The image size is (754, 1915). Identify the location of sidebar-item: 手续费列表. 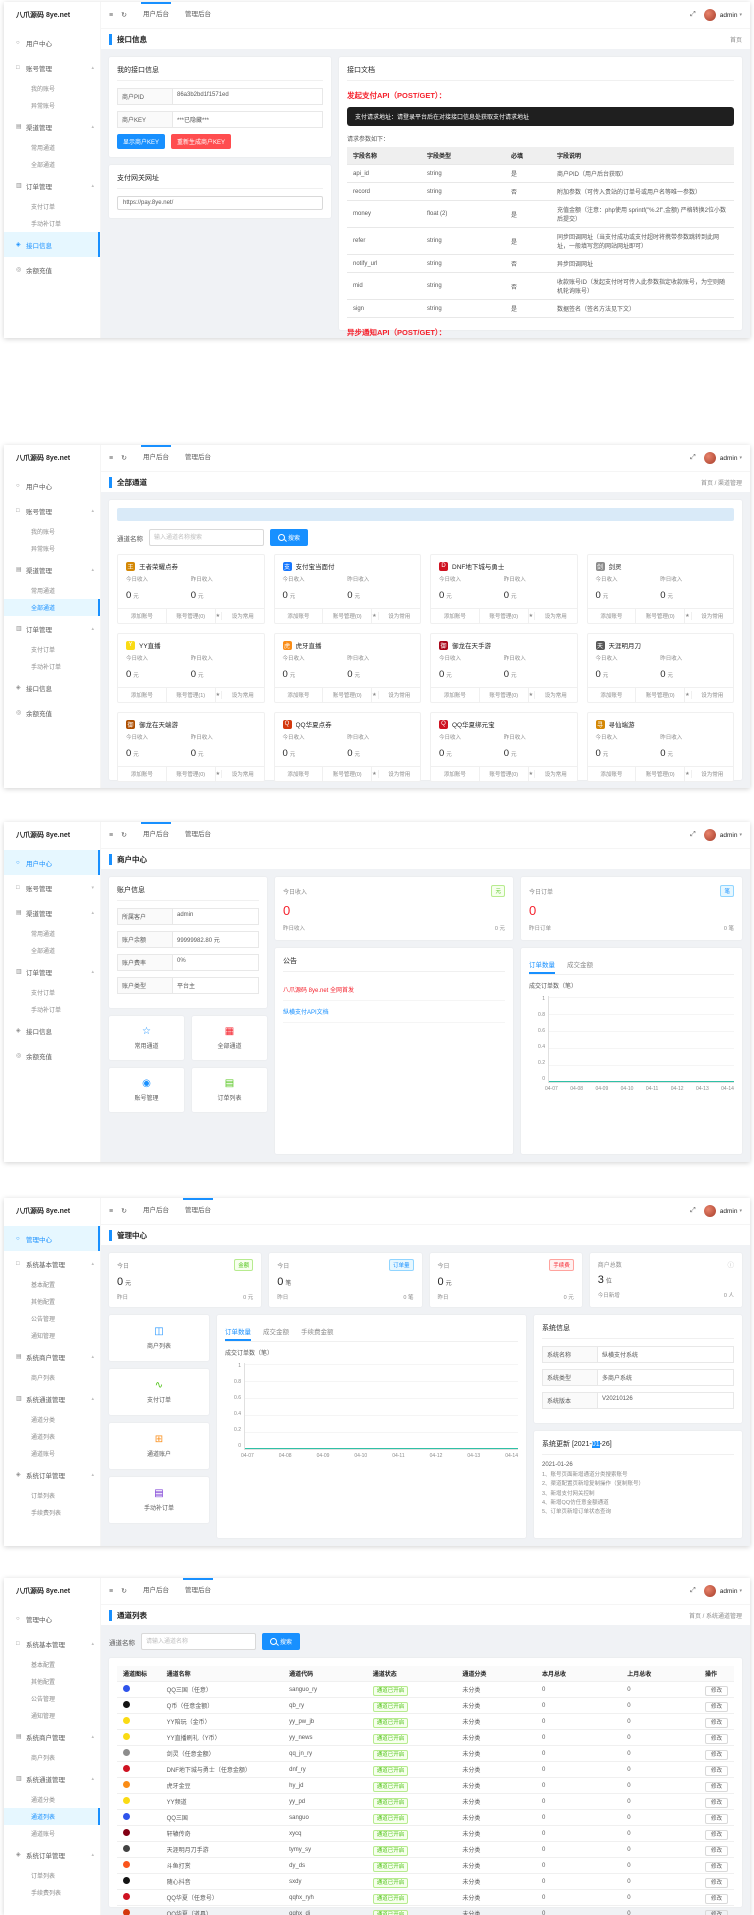
(52, 1892).